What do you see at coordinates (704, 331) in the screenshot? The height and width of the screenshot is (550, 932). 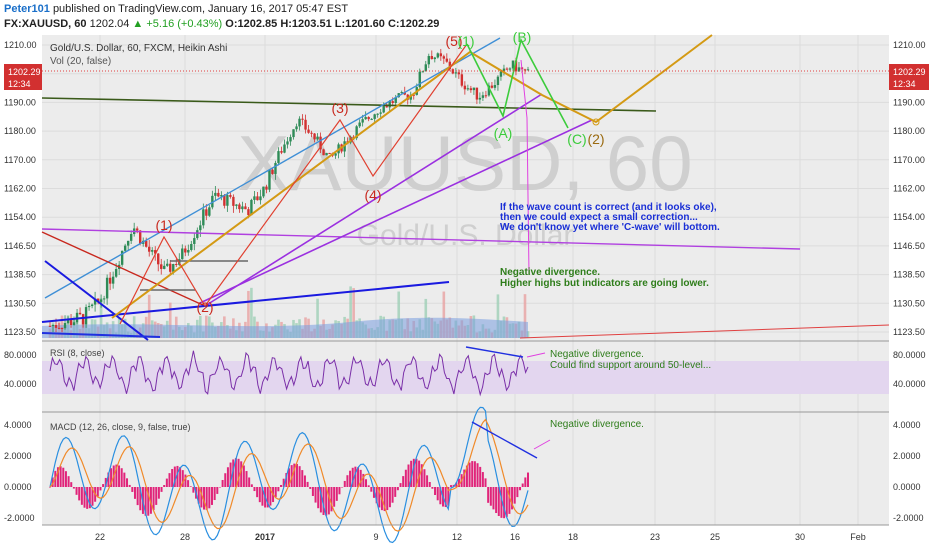 I see `red-bottom-line` at bounding box center [704, 331].